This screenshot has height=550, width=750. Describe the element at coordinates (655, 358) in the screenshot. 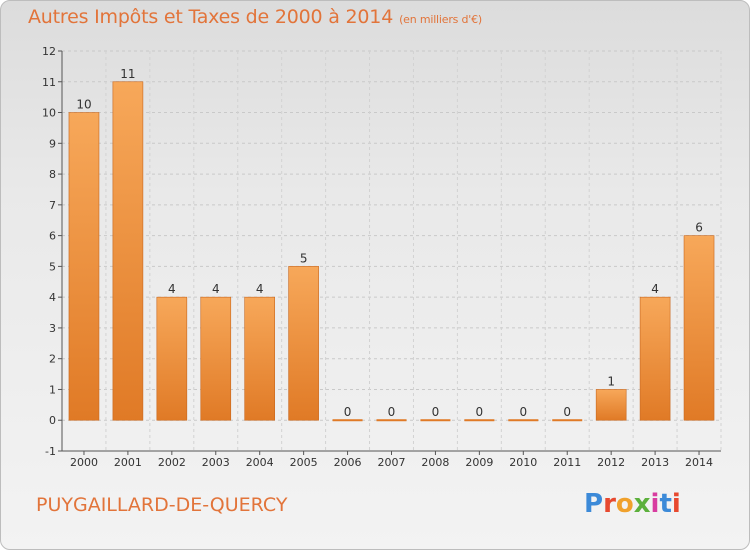

I see `bar-2013` at that location.